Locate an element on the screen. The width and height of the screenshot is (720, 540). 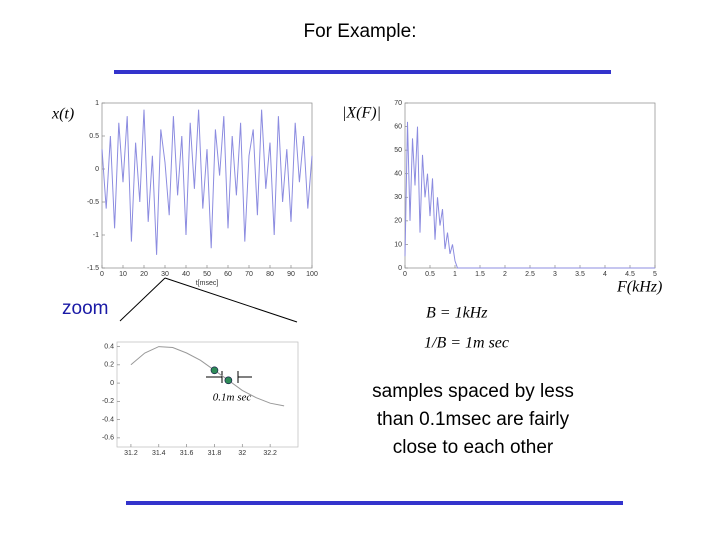
x-tick-label: 1.5 is located at coordinates (480, 274).